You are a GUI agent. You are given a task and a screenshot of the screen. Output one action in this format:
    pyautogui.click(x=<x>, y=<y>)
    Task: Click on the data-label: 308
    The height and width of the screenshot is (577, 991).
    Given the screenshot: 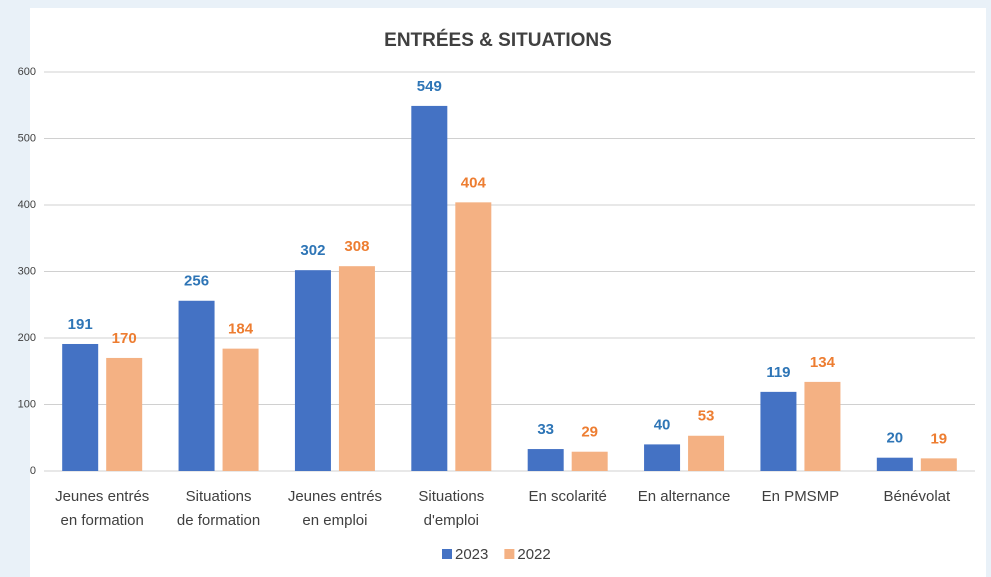 What is the action you would take?
    pyautogui.click(x=356, y=246)
    